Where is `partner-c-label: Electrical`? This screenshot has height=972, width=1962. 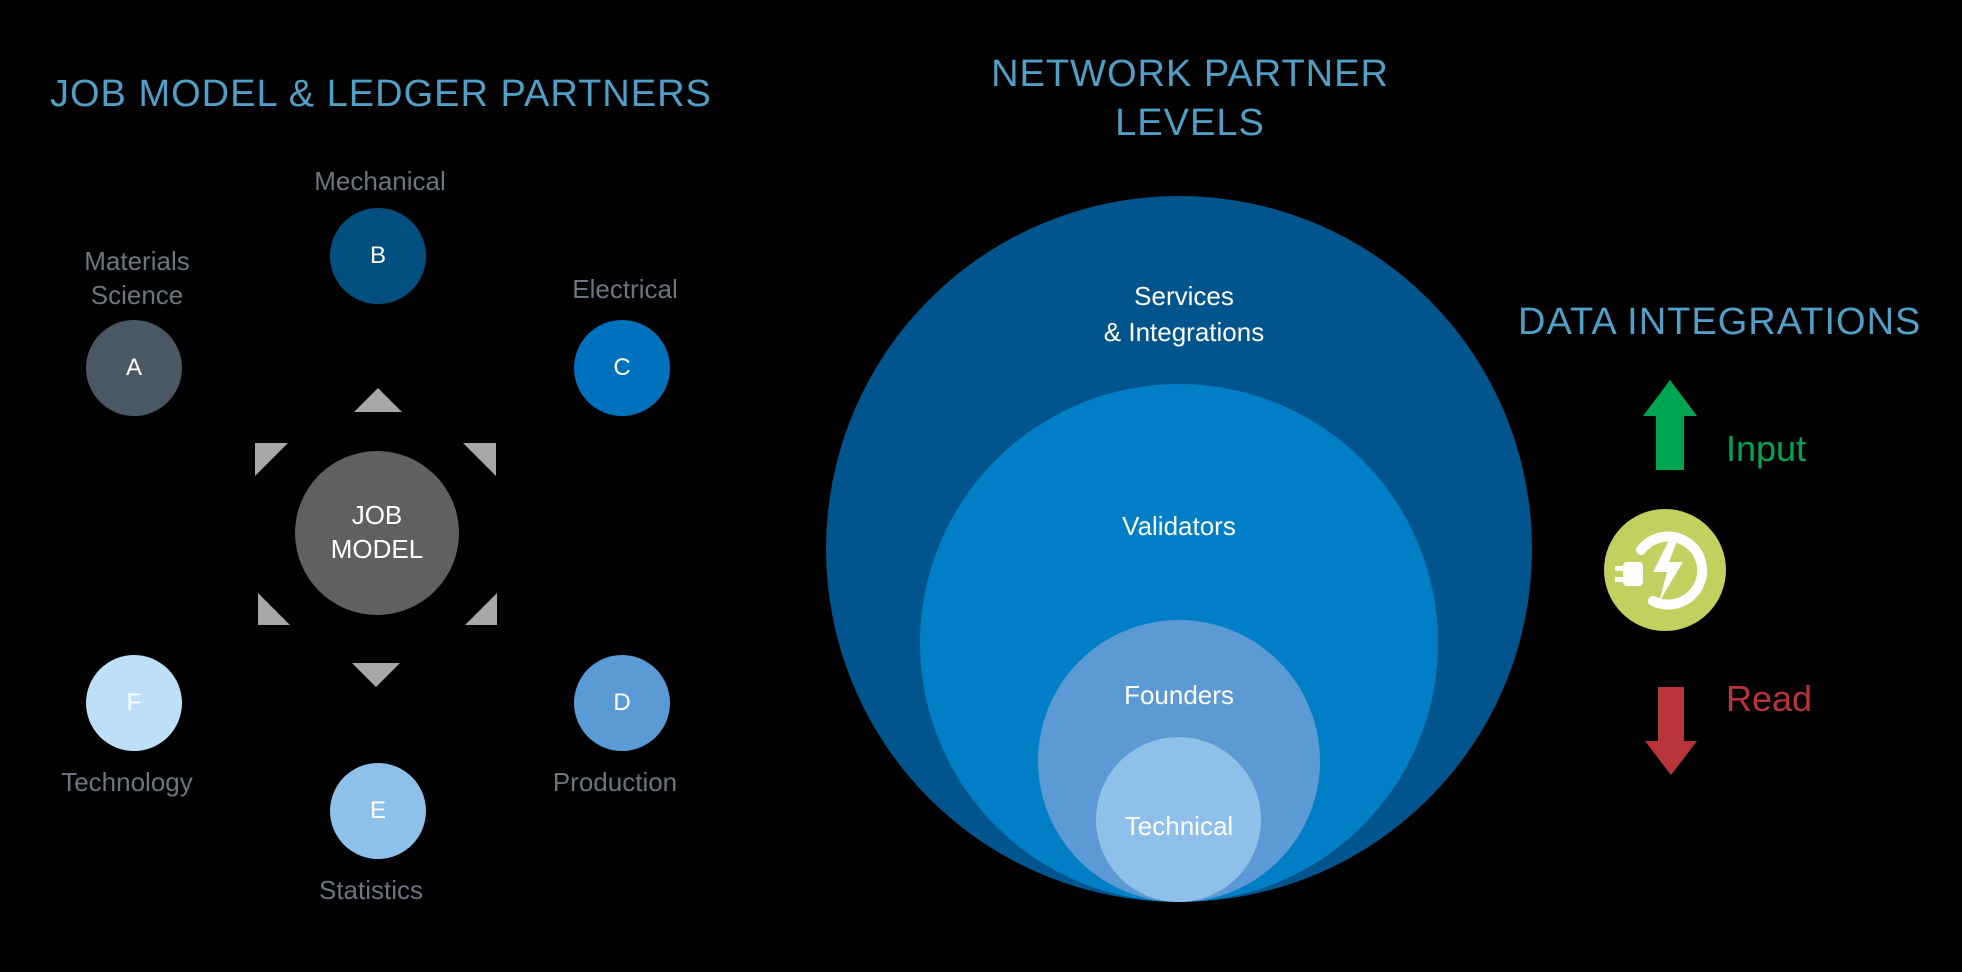 partner-c-label: Electrical is located at coordinates (625, 289).